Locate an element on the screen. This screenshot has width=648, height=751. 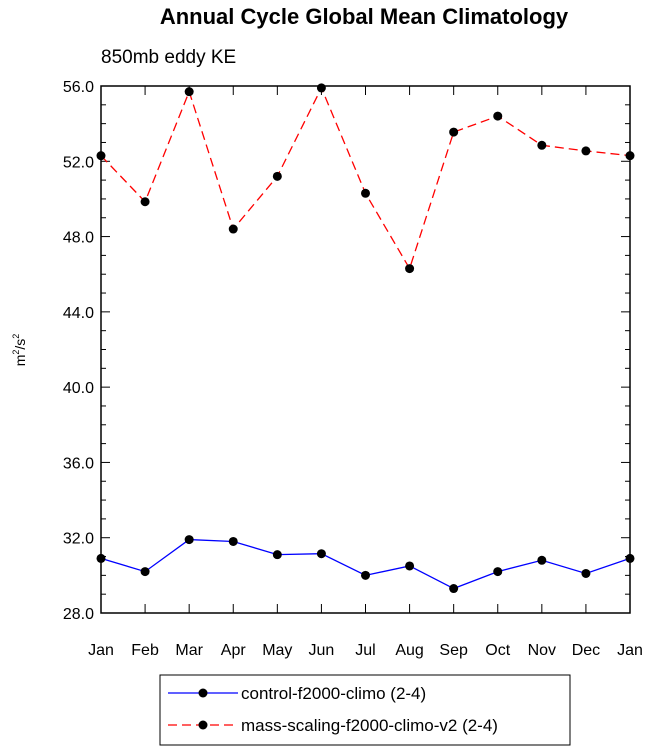
y-tick-label: 44.0 is located at coordinates (78, 313).